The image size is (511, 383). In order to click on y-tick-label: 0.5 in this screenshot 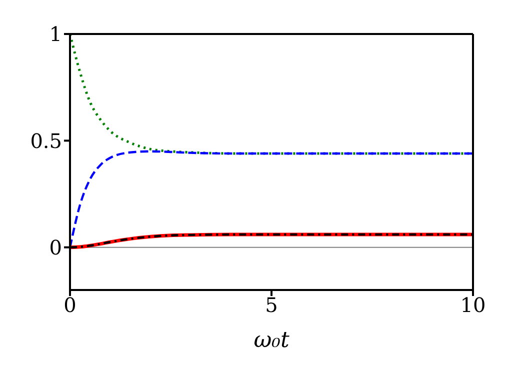, I will do `click(46, 140)`.